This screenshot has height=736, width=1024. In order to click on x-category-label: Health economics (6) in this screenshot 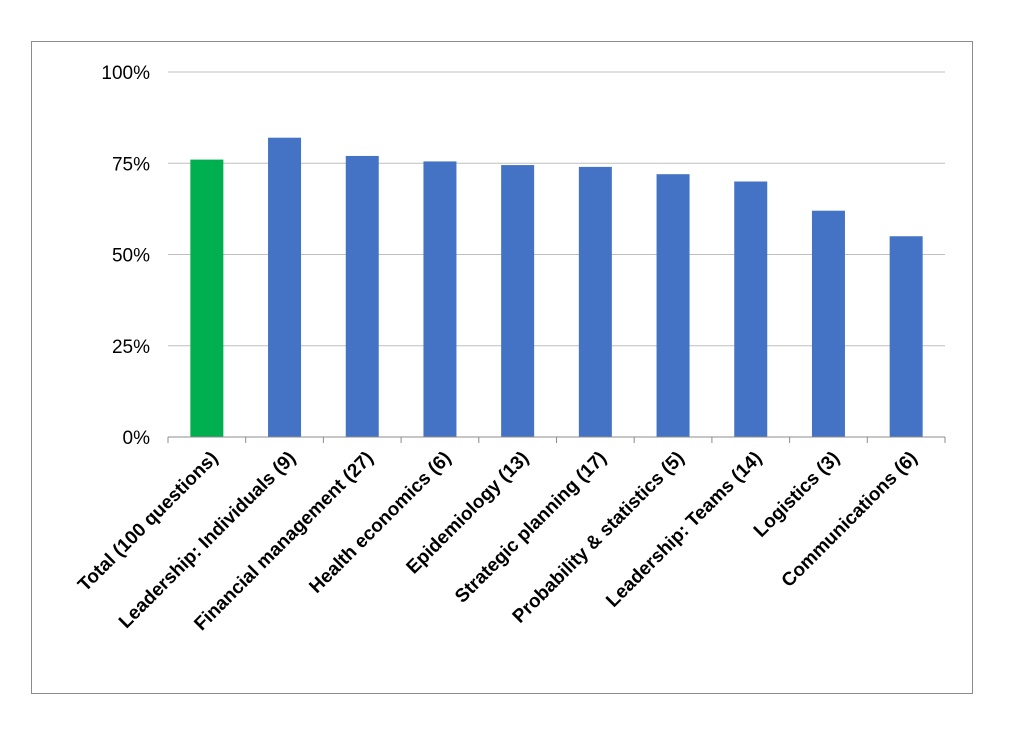, I will do `click(381, 523)`.